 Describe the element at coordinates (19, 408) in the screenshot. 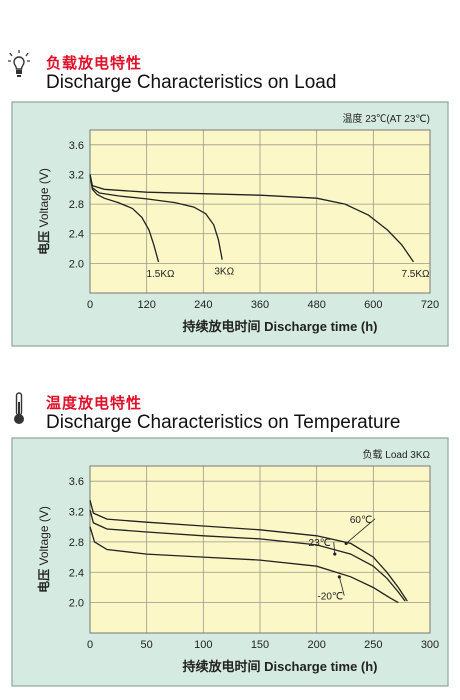

I see `thermometer-icon` at that location.